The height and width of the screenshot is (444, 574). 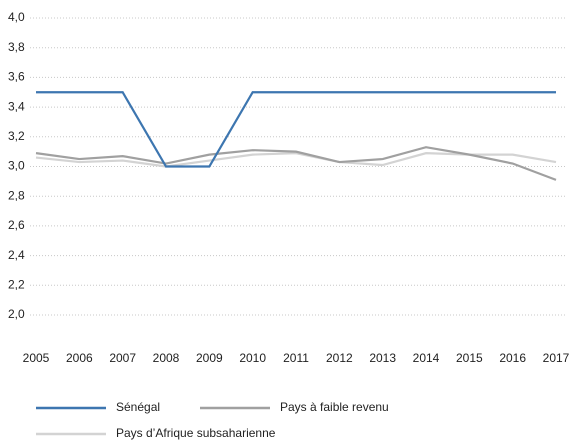 I want to click on y-tick-label: 2,6, so click(x=16, y=225).